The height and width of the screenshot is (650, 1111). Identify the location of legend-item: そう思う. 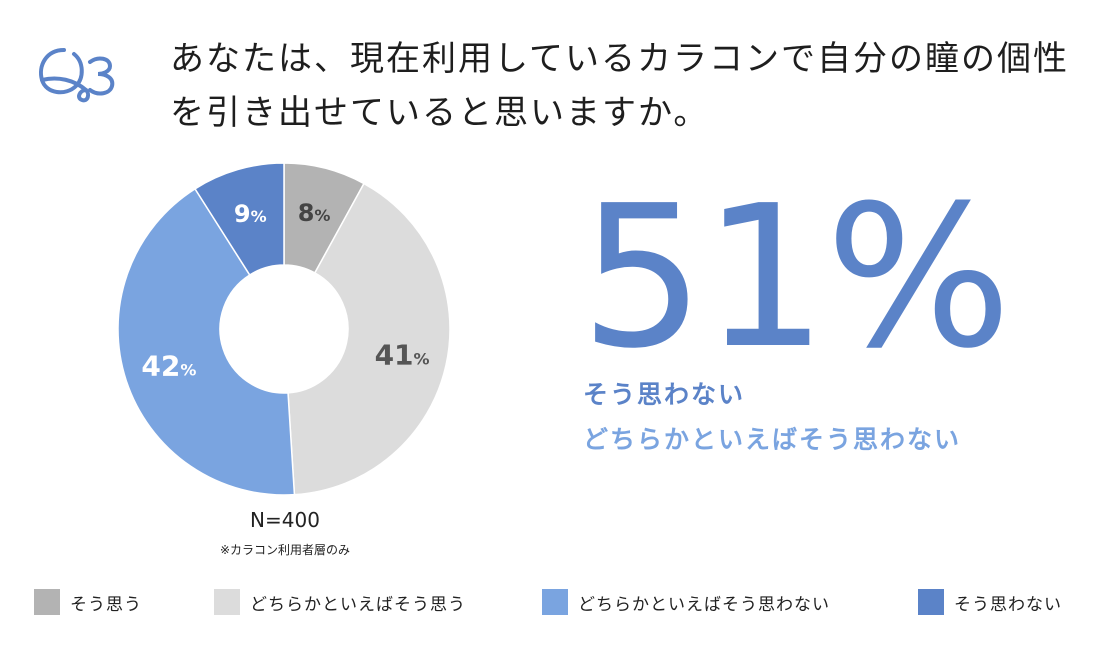
(88, 602).